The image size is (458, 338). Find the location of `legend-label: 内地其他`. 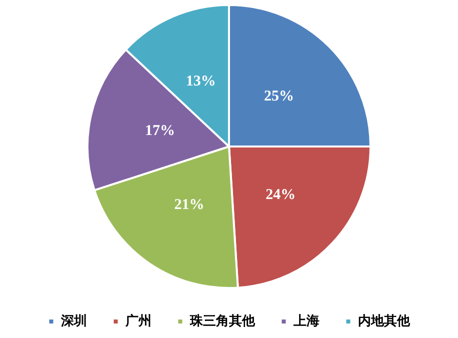

legend-label: 内地其他 is located at coordinates (384, 321).